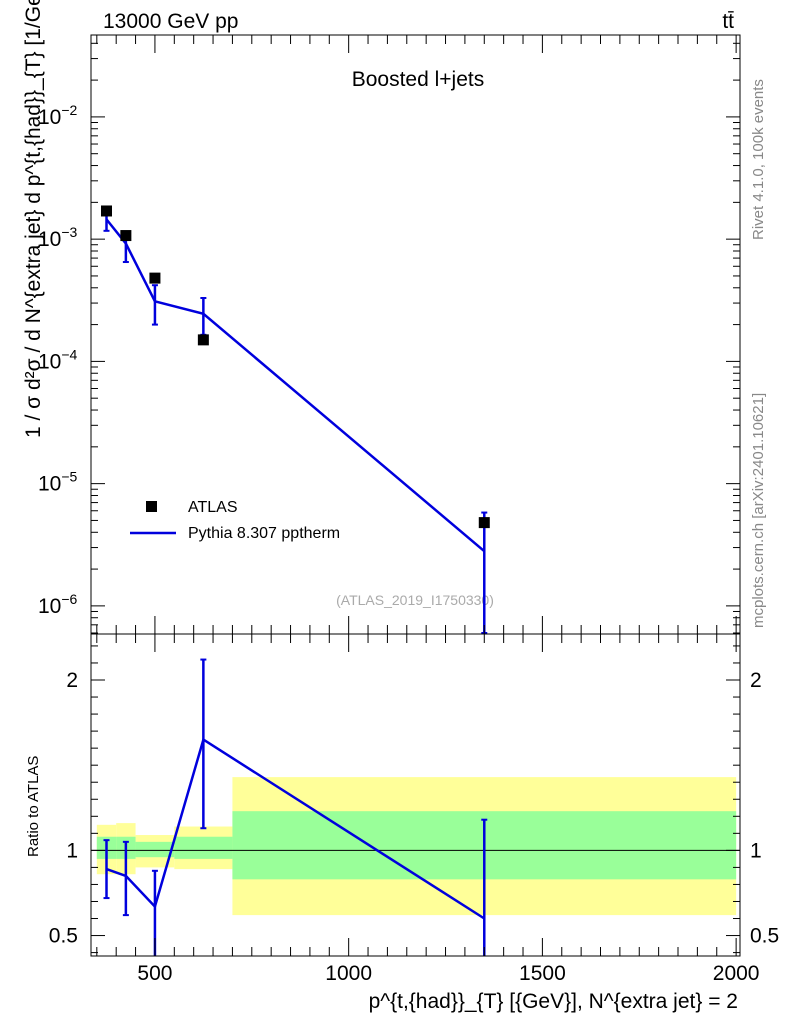 This screenshot has width=786, height=1024. Describe the element at coordinates (154, 973) in the screenshot. I see `x-tick-label: 500` at that location.